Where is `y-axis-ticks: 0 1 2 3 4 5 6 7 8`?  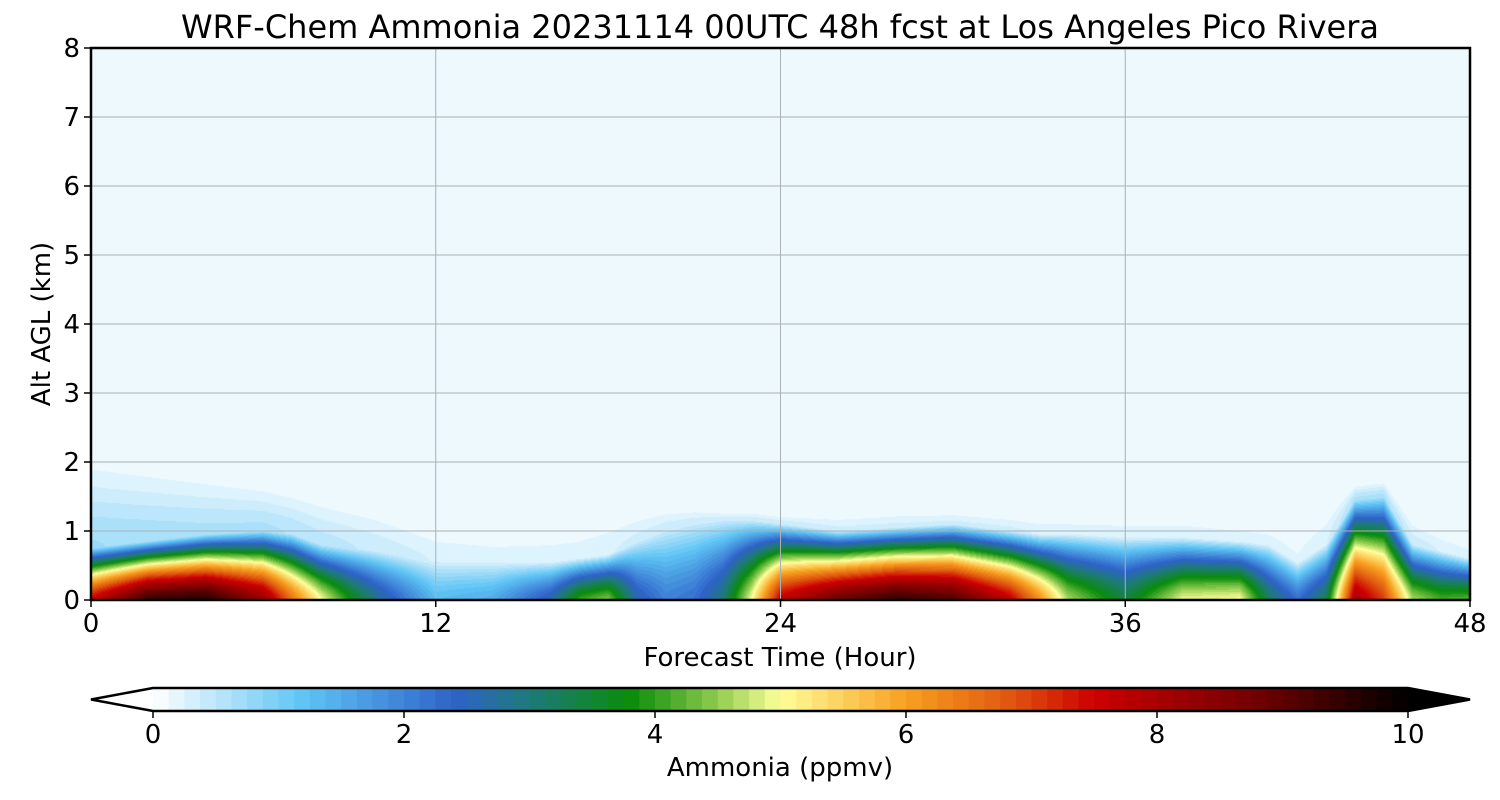
y-axis-ticks: 0 1 2 3 4 5 6 7 8 is located at coordinates (77, 325).